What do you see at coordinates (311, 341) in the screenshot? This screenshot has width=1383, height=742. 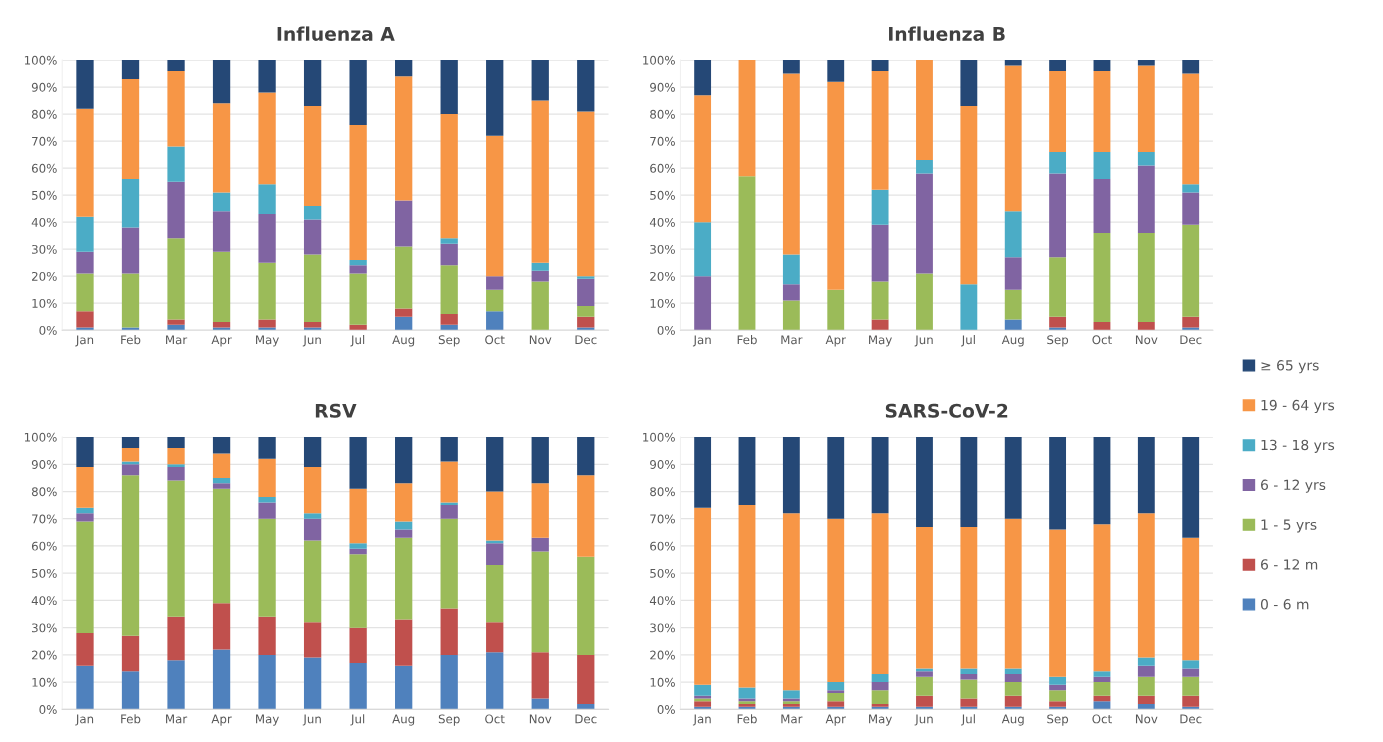 I see `x-tick-label: Jun` at bounding box center [311, 341].